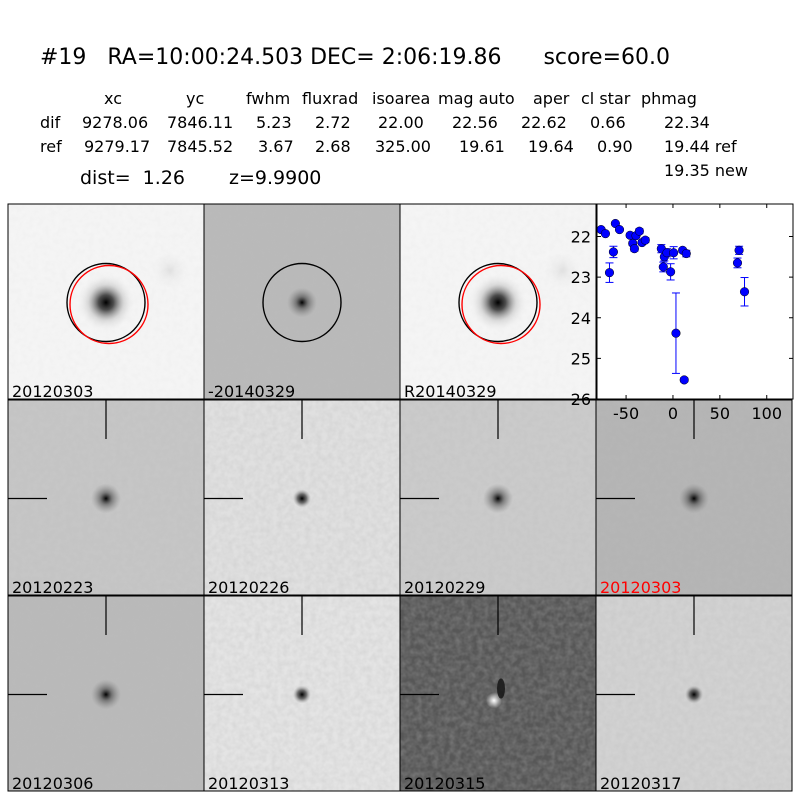 The height and width of the screenshot is (800, 800). I want to click on ref-yc: 7845.52, so click(200, 146).